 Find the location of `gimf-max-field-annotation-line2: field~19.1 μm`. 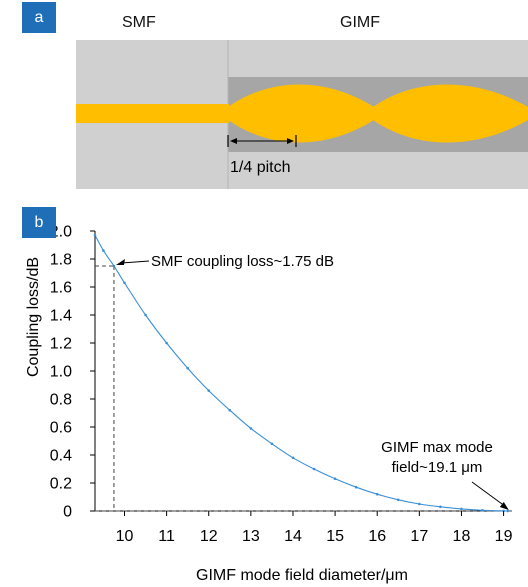

gimf-max-field-annotation-line2: field~19.1 μm is located at coordinates (437, 467).